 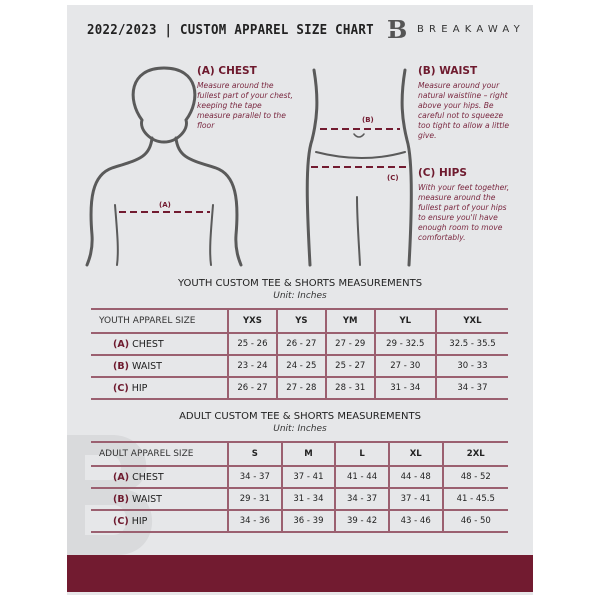 What do you see at coordinates (254, 521) in the screenshot?
I see `cell: 34 - 36` at bounding box center [254, 521].